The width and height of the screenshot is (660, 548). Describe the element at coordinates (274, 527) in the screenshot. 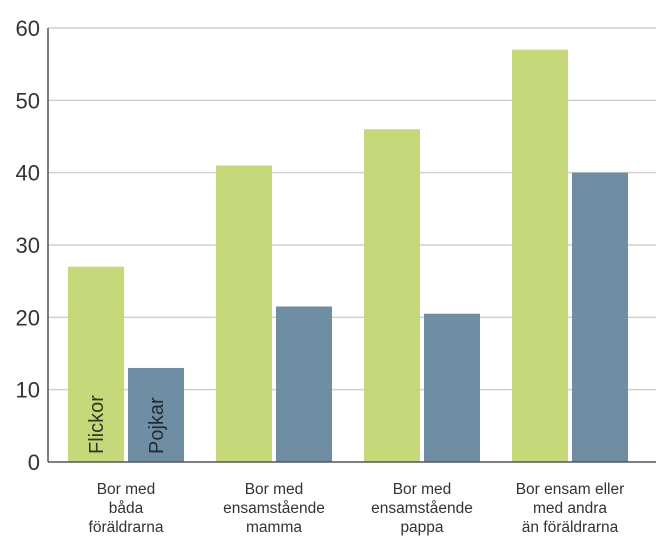

I see `x-category-label: mamma` at that location.